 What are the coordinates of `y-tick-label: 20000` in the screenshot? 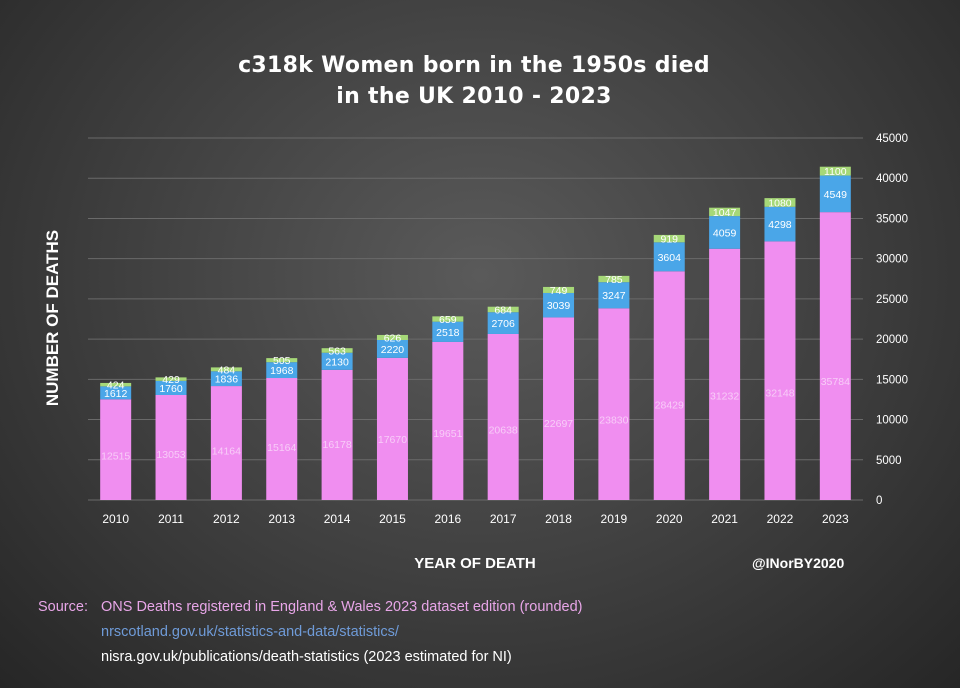 It's located at (892, 340).